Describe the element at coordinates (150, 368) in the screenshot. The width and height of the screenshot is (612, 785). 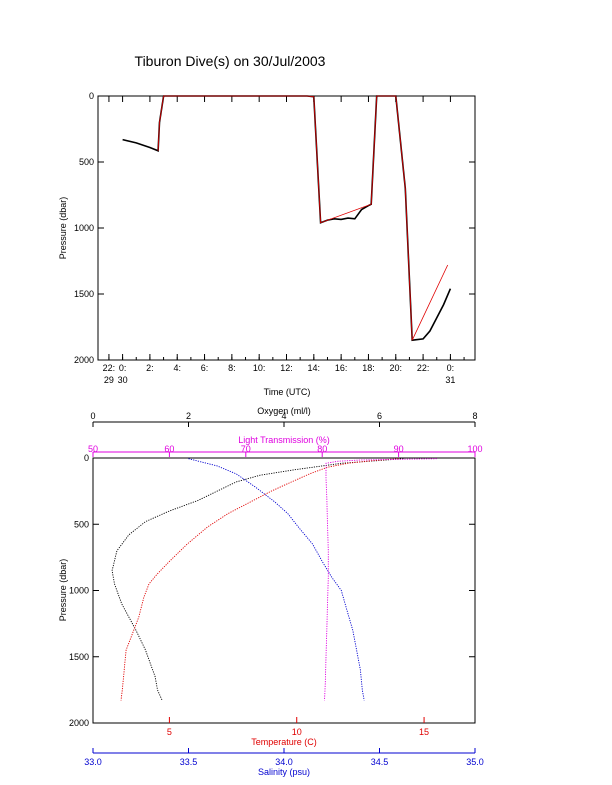
I see `x-tick-label: 2:` at that location.